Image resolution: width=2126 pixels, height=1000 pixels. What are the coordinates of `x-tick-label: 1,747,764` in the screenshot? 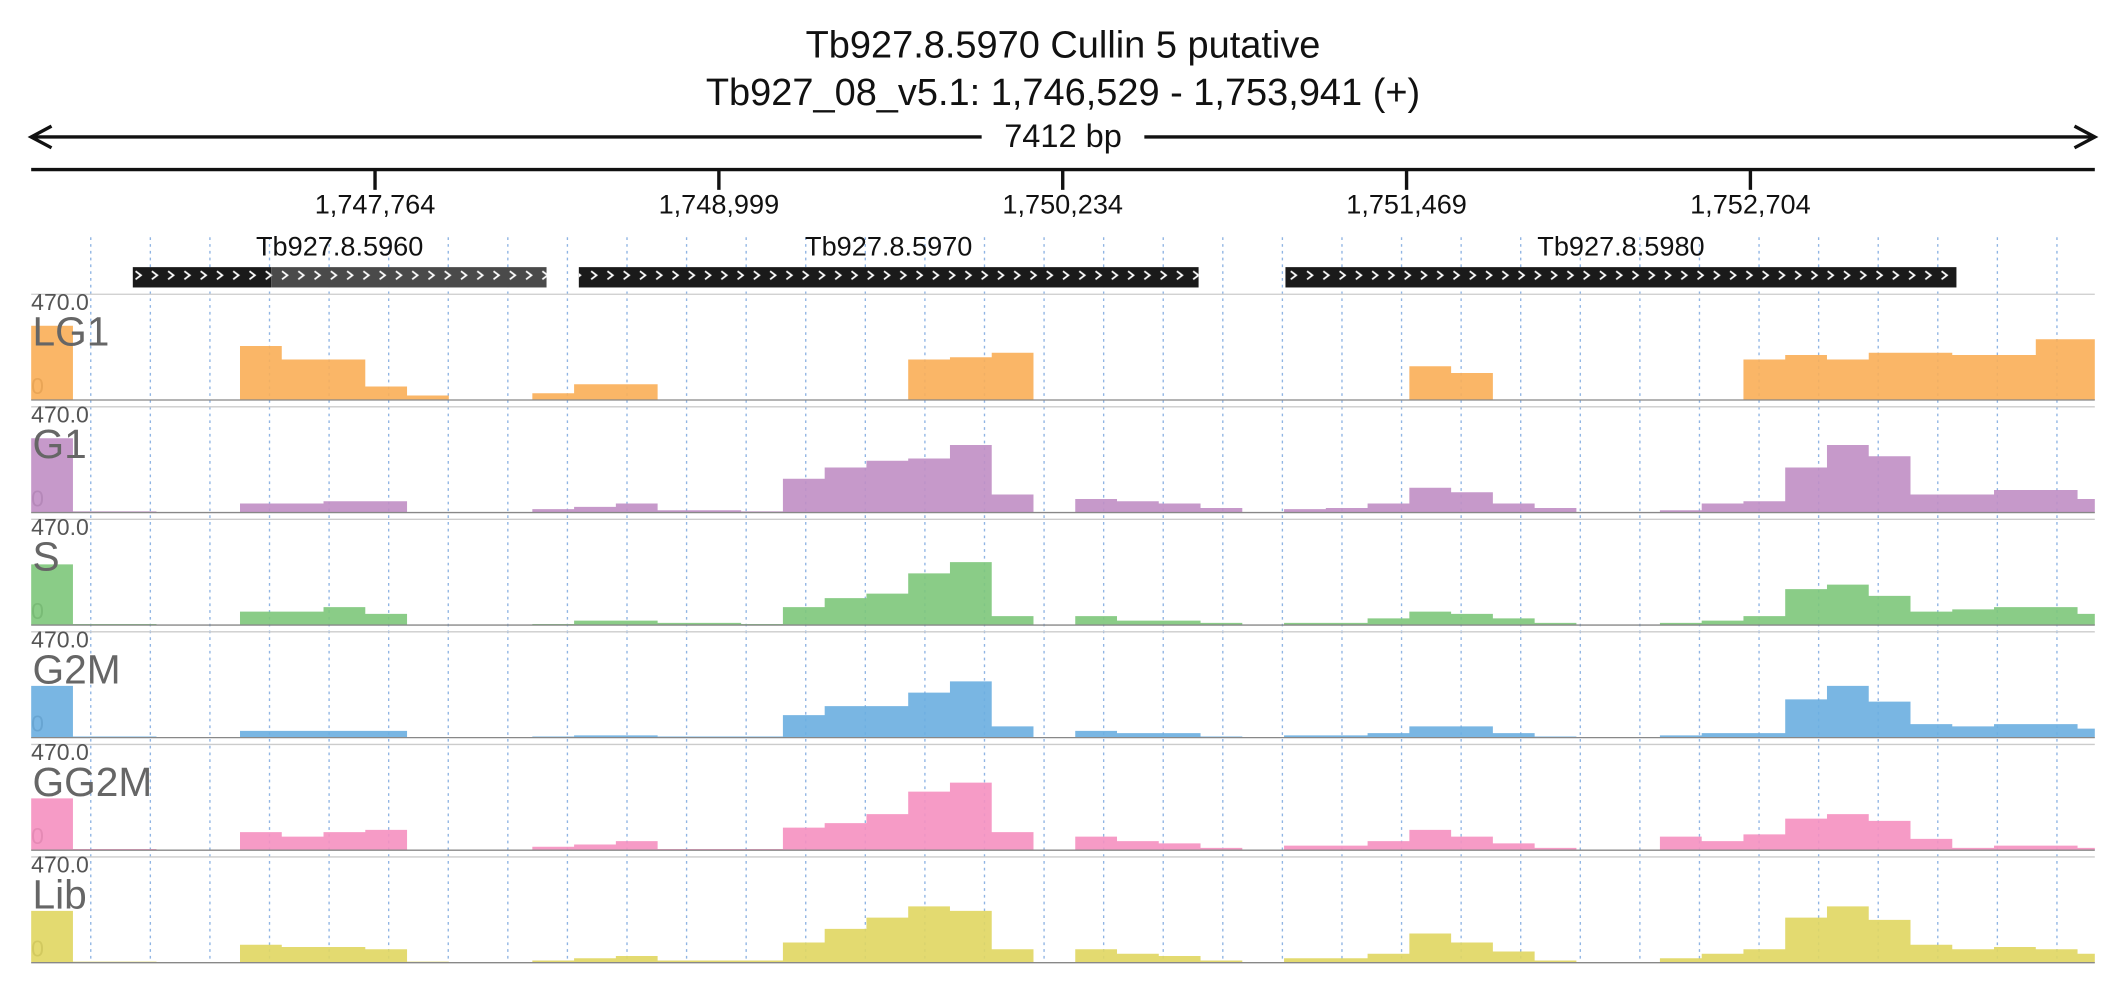 It's located at (375, 203).